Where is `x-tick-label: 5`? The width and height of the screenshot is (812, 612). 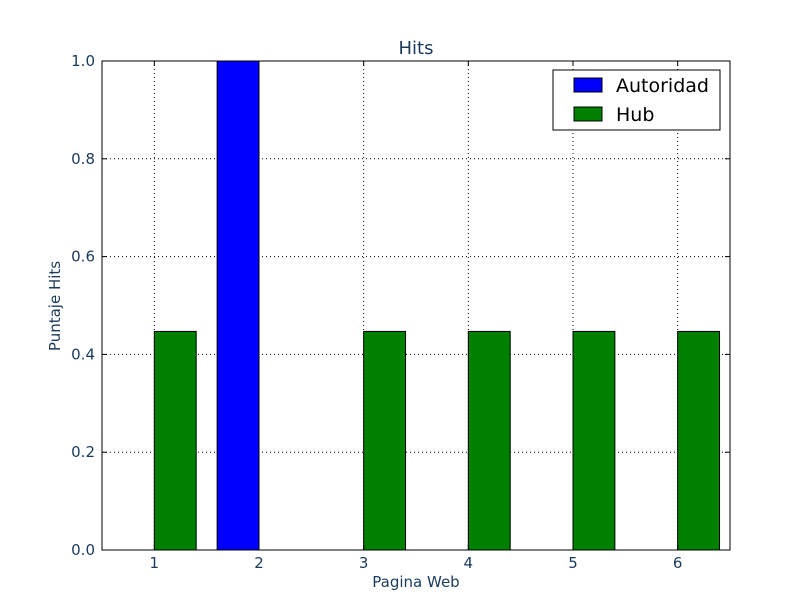
x-tick-label: 5 is located at coordinates (573, 563).